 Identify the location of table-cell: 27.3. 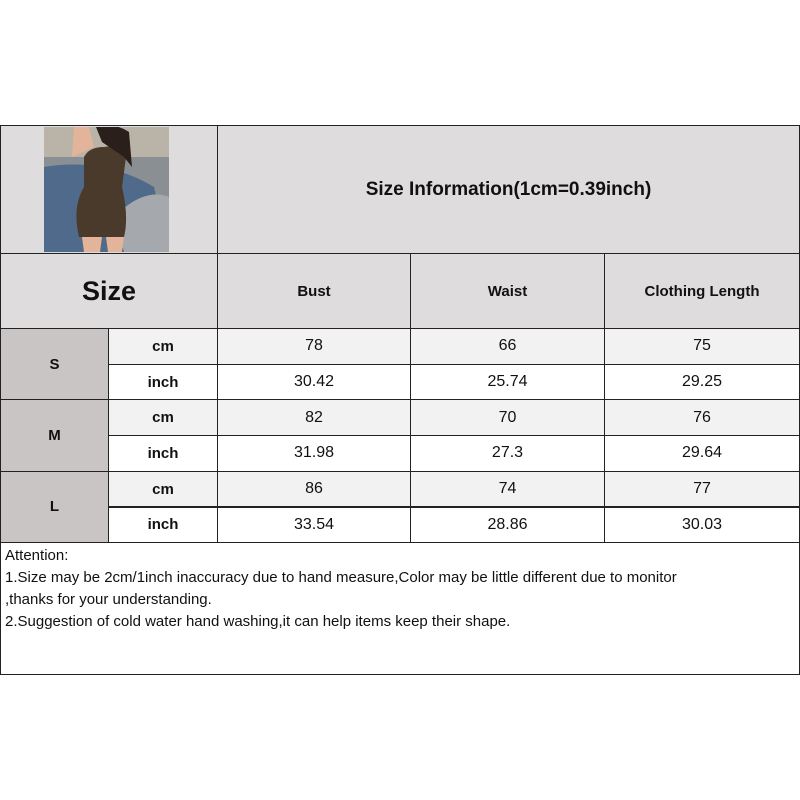
(507, 453).